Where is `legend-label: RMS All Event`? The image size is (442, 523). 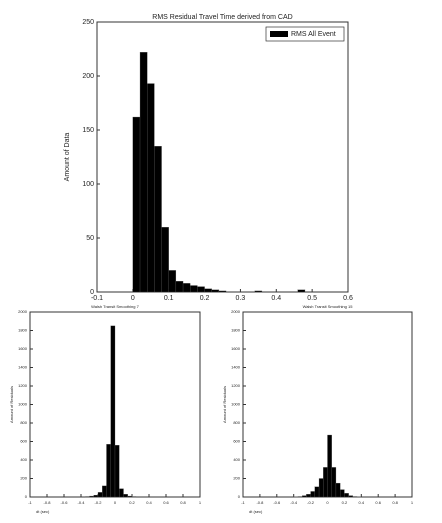 legend-label: RMS All Event is located at coordinates (313, 34).